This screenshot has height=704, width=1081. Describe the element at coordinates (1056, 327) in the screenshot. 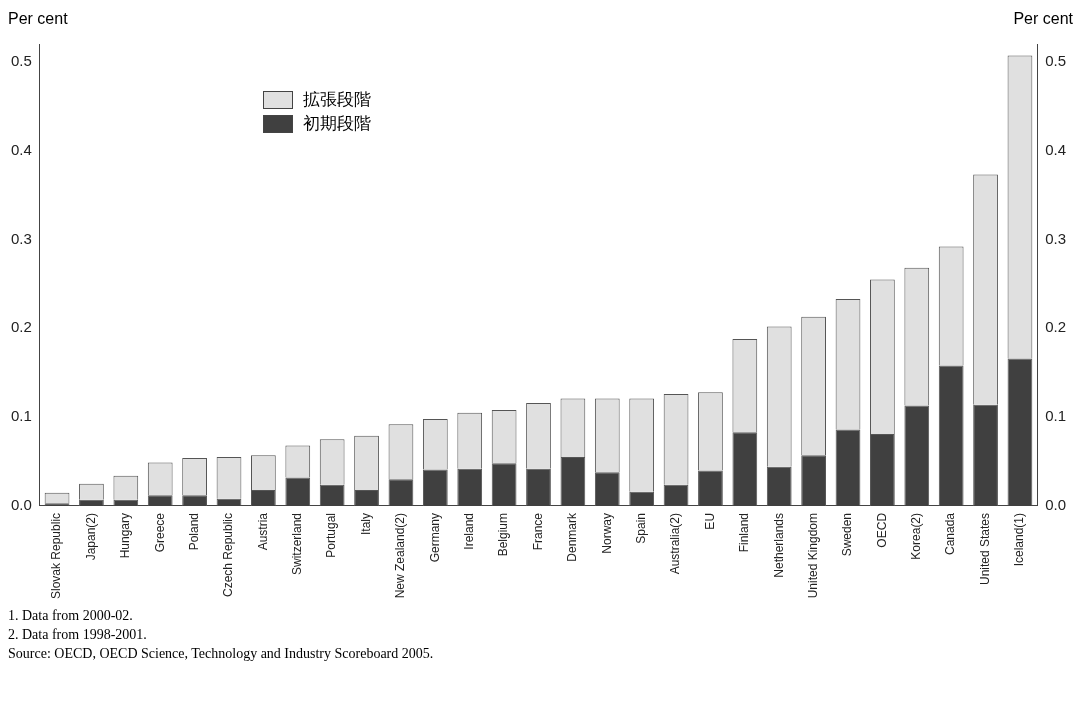

I see `y2-tick-label: 0.2` at that location.